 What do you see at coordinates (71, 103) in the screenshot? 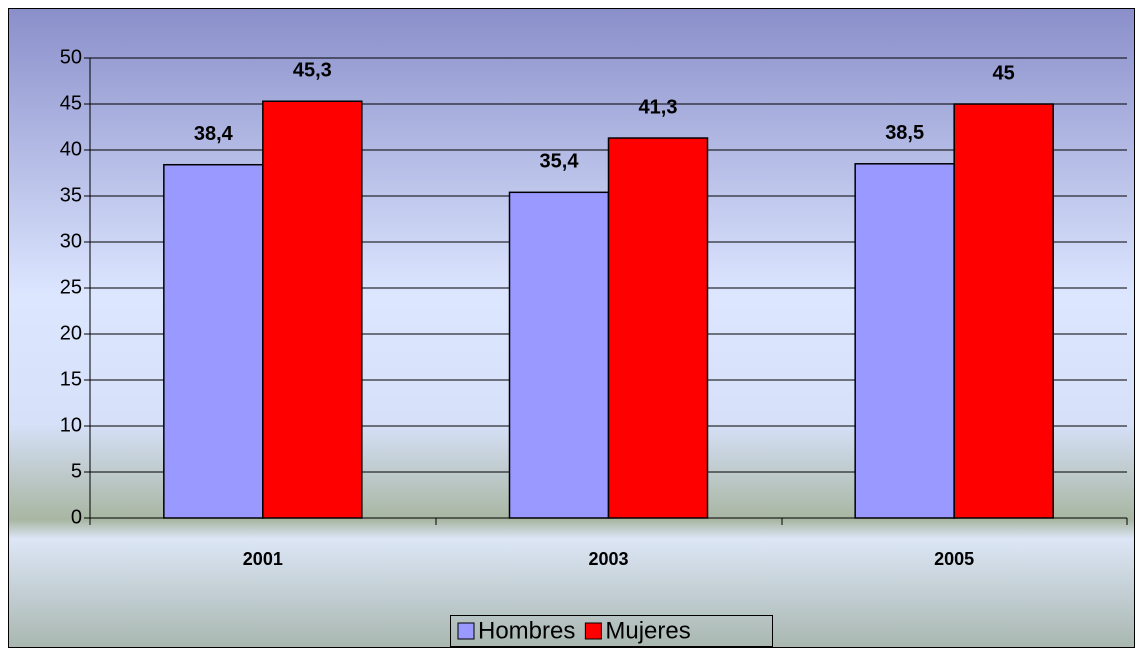
I see `y-tick-label: 45` at bounding box center [71, 103].